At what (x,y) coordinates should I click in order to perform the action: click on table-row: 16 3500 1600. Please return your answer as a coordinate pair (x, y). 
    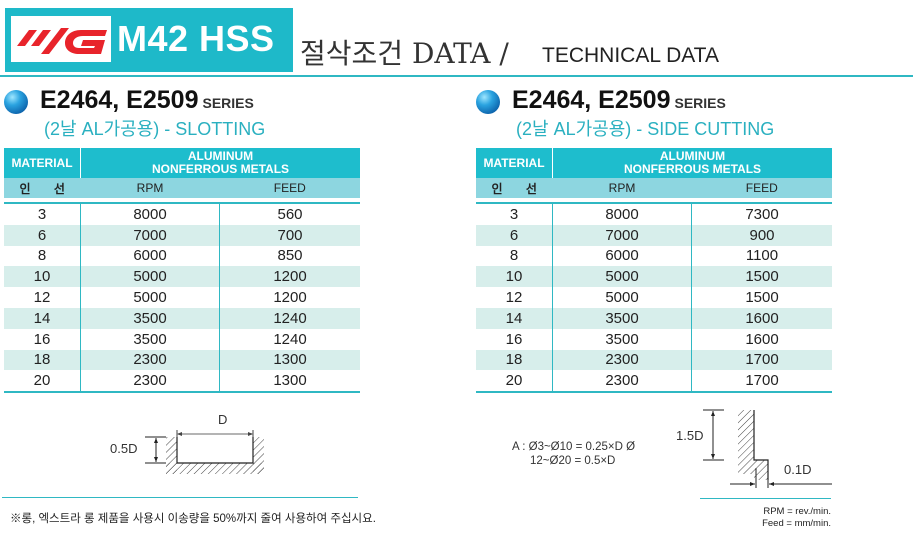
    Looking at the image, I should click on (654, 339).